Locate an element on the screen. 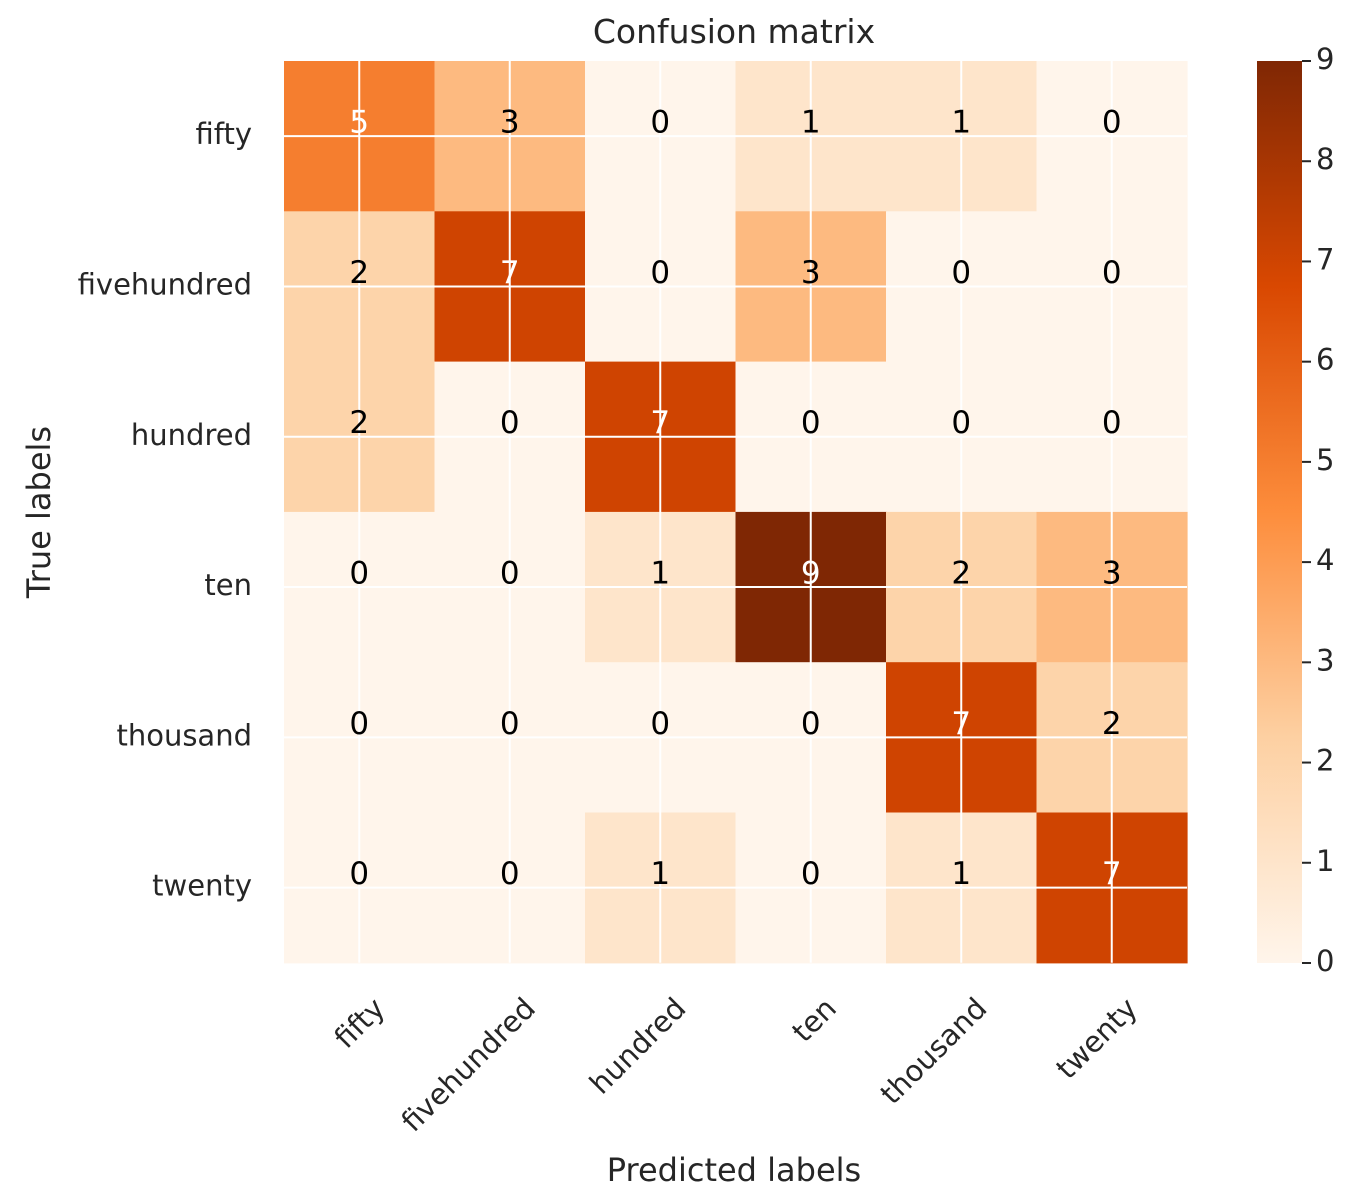 Image resolution: width=1350 pixels, height=1187 pixels. colorbar-tick-label: 9 is located at coordinates (1325, 59).